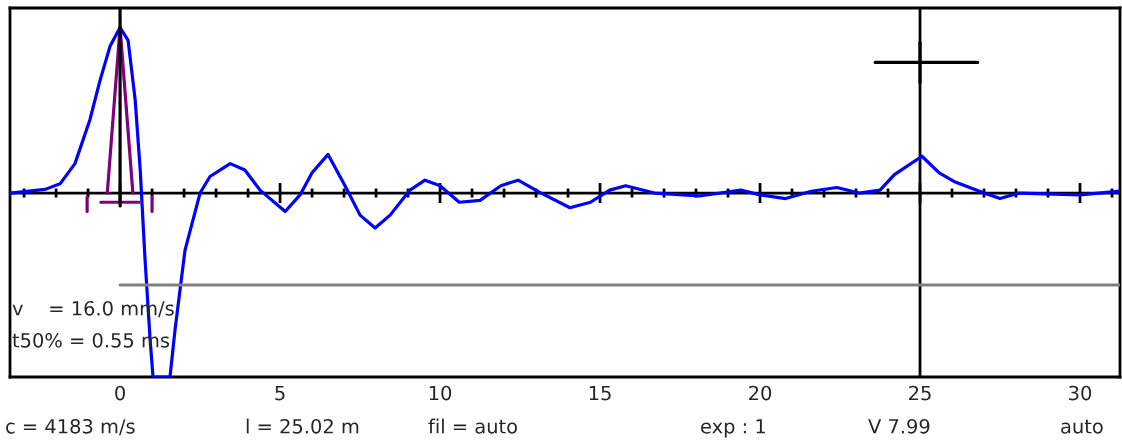  What do you see at coordinates (920, 393) in the screenshot?
I see `x-tick-label: 25` at bounding box center [920, 393].